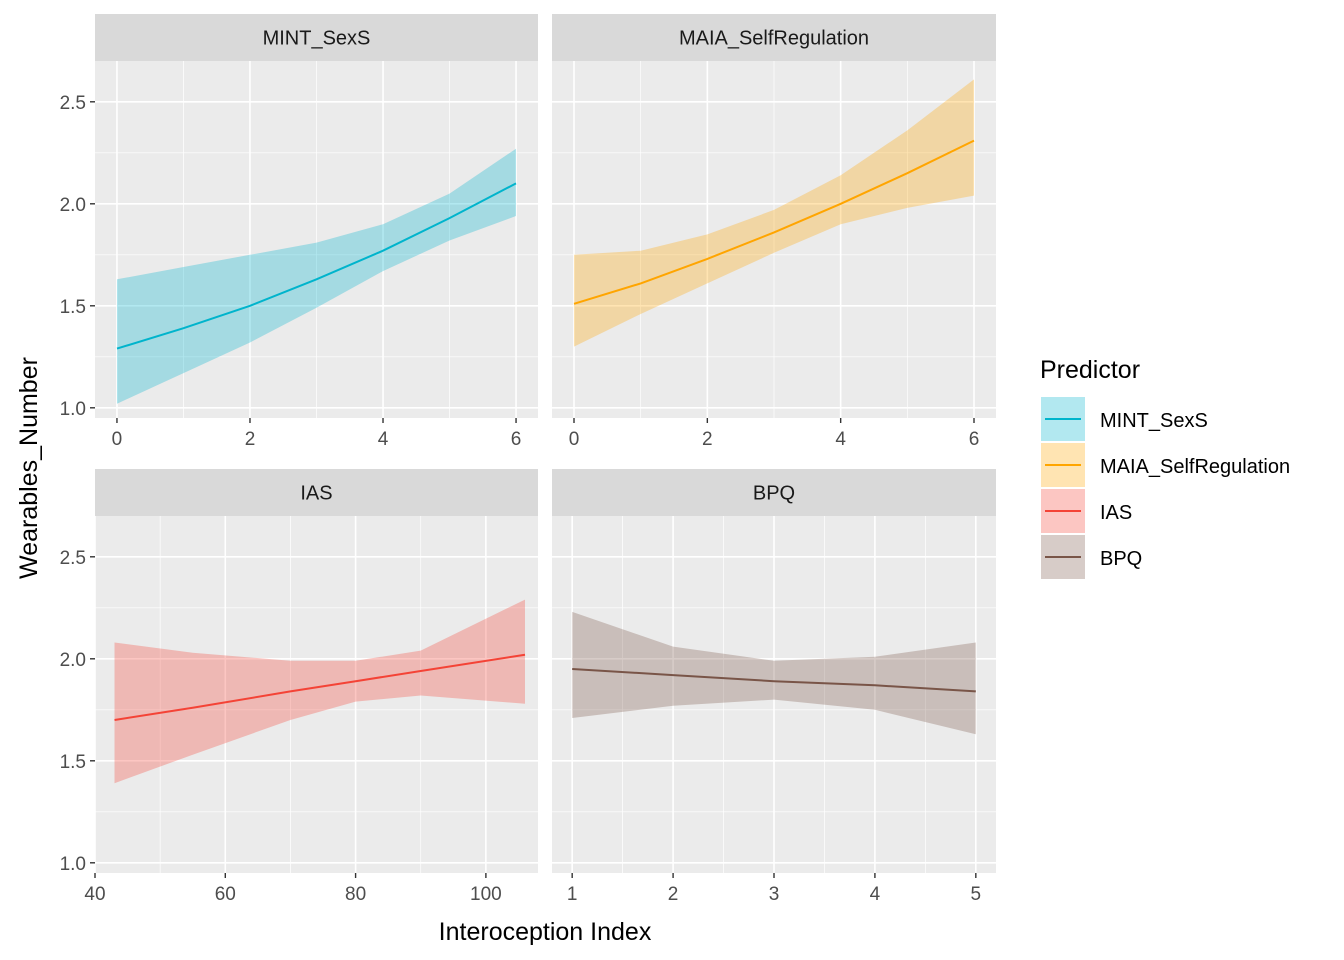 The height and width of the screenshot is (960, 1344). I want to click on x-tick-label: 40, so click(94, 894).